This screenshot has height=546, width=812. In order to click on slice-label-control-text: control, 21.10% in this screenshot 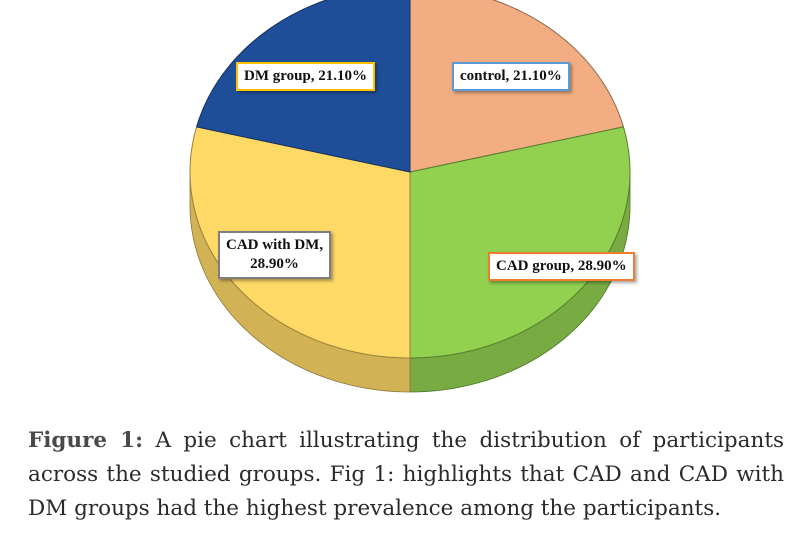, I will do `click(511, 76)`.